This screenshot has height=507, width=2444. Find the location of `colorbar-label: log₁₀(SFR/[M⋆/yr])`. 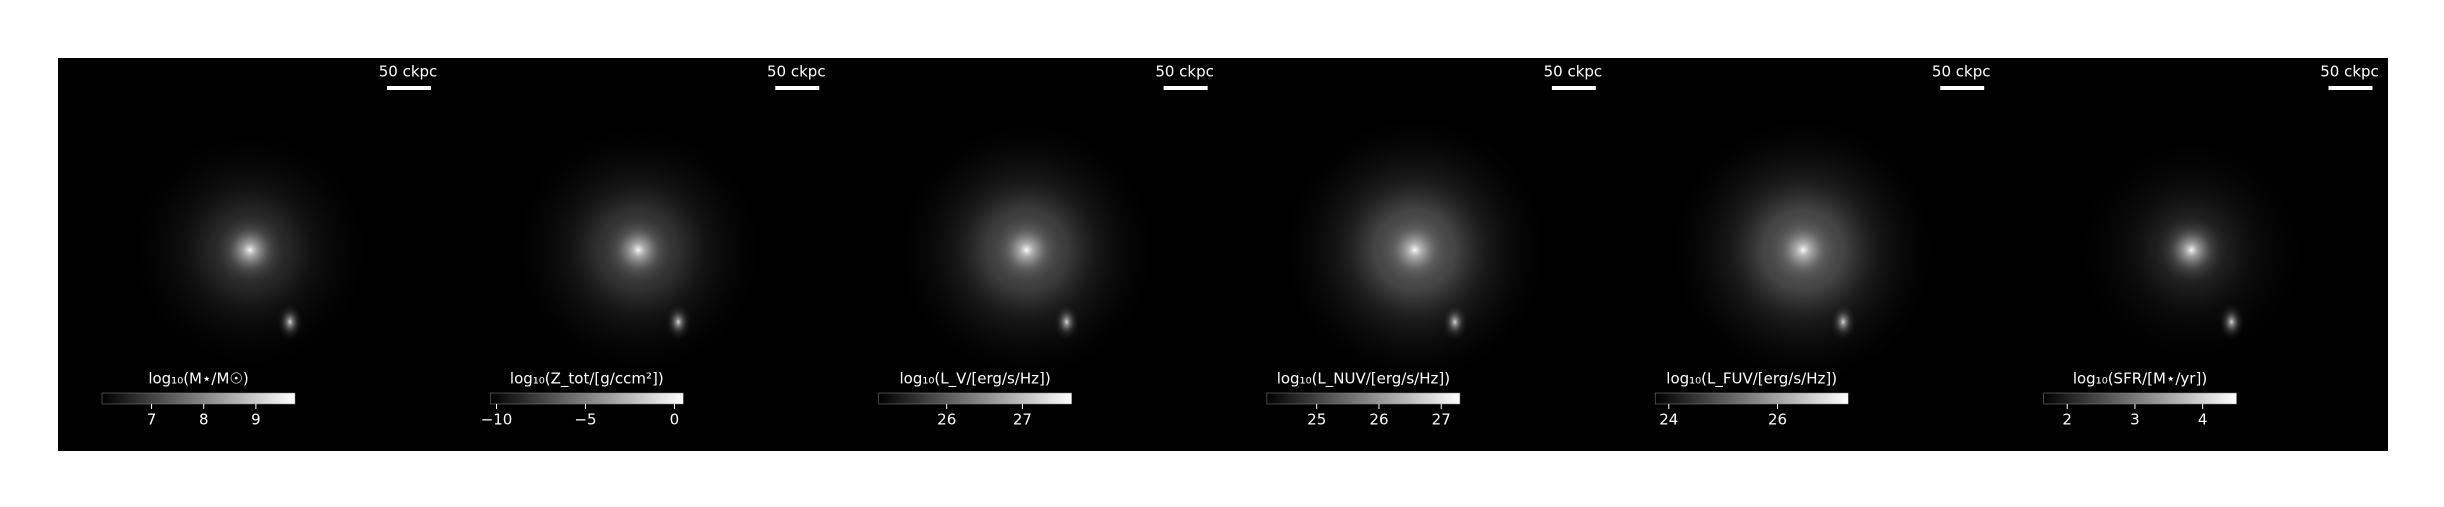

colorbar-label: log₁₀(SFR/[M⋆/yr]) is located at coordinates (2140, 379).